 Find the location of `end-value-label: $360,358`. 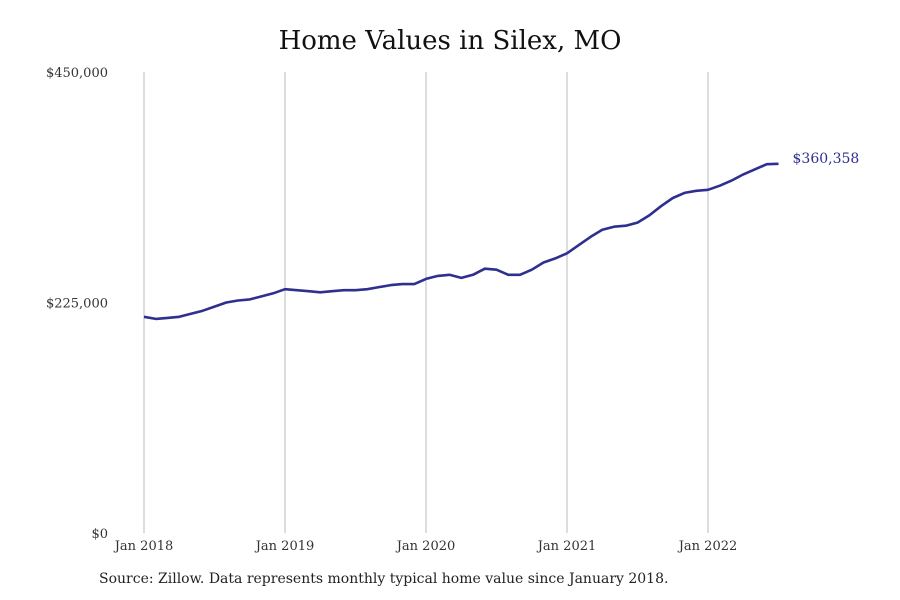

end-value-label: $360,358 is located at coordinates (826, 159).